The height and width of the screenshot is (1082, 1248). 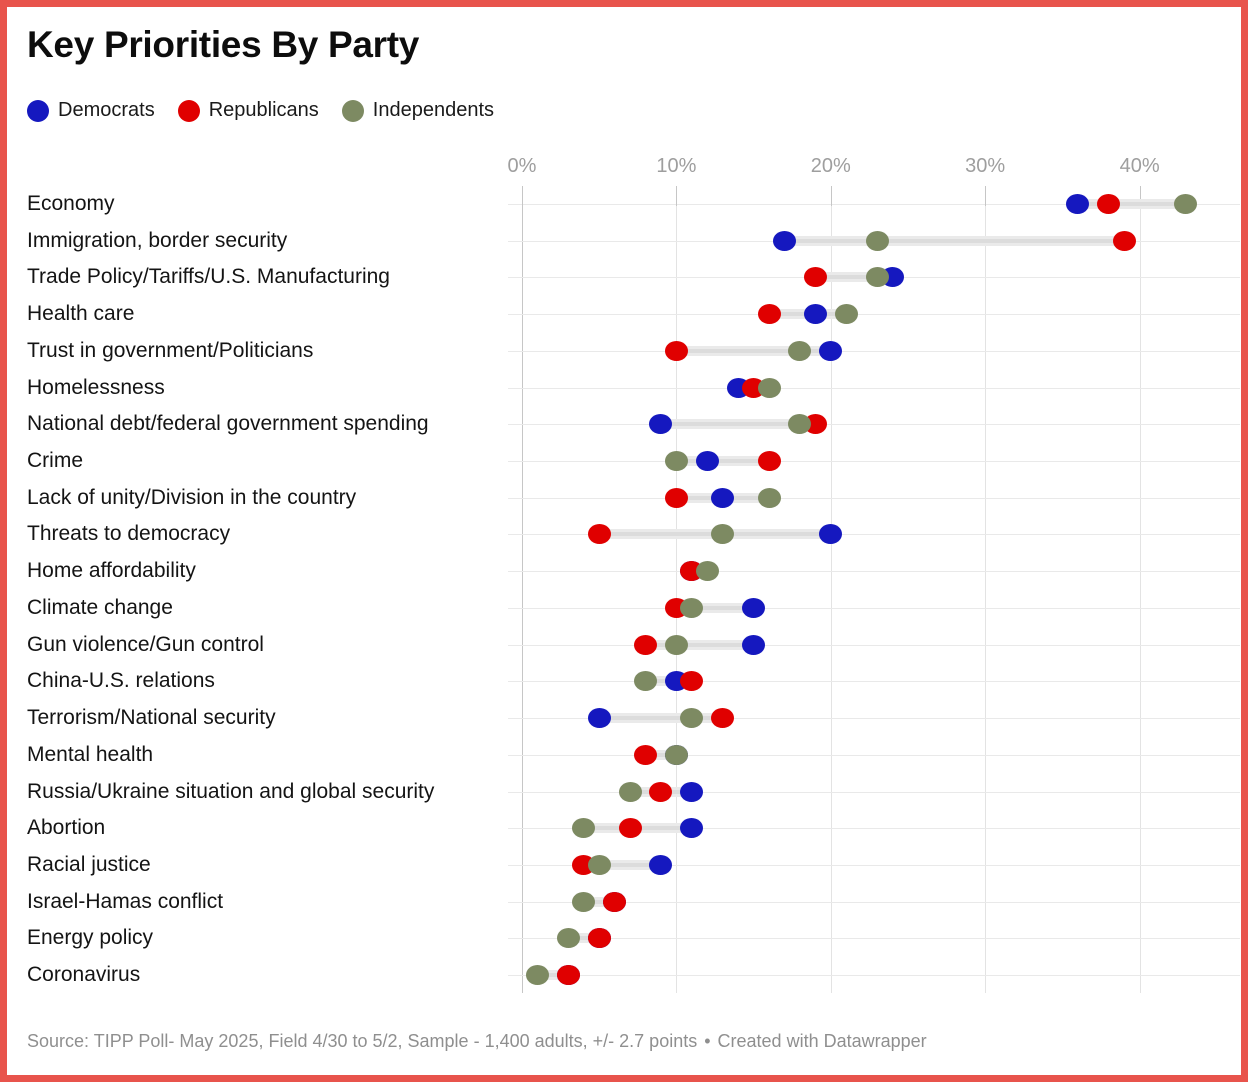 I want to click on x-tick-label: 0%, so click(x=522, y=166).